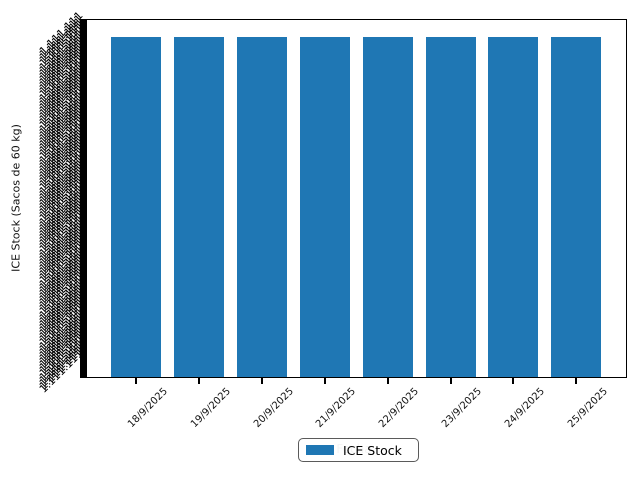 The height and width of the screenshot is (480, 640). I want to click on bar-22/9/2025, so click(387, 207).